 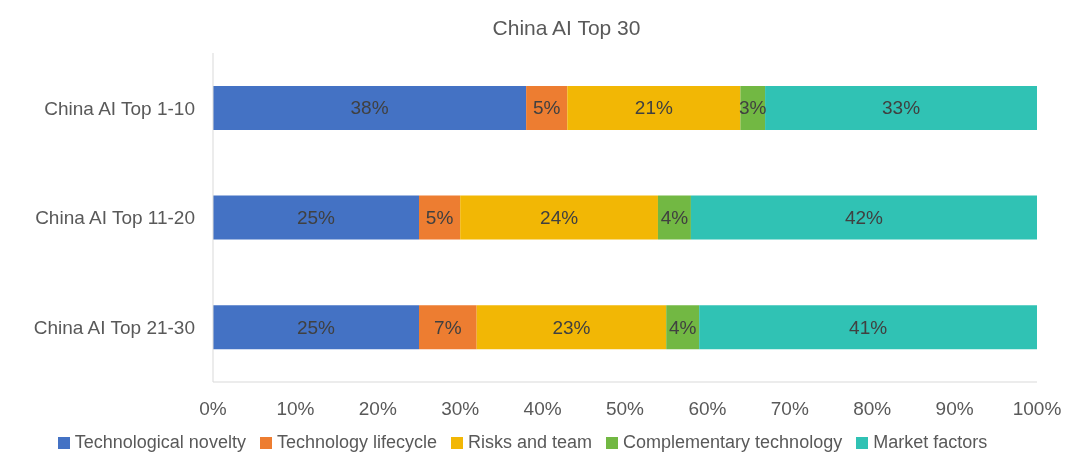 What do you see at coordinates (542, 409) in the screenshot?
I see `x-tick-label: 40%` at bounding box center [542, 409].